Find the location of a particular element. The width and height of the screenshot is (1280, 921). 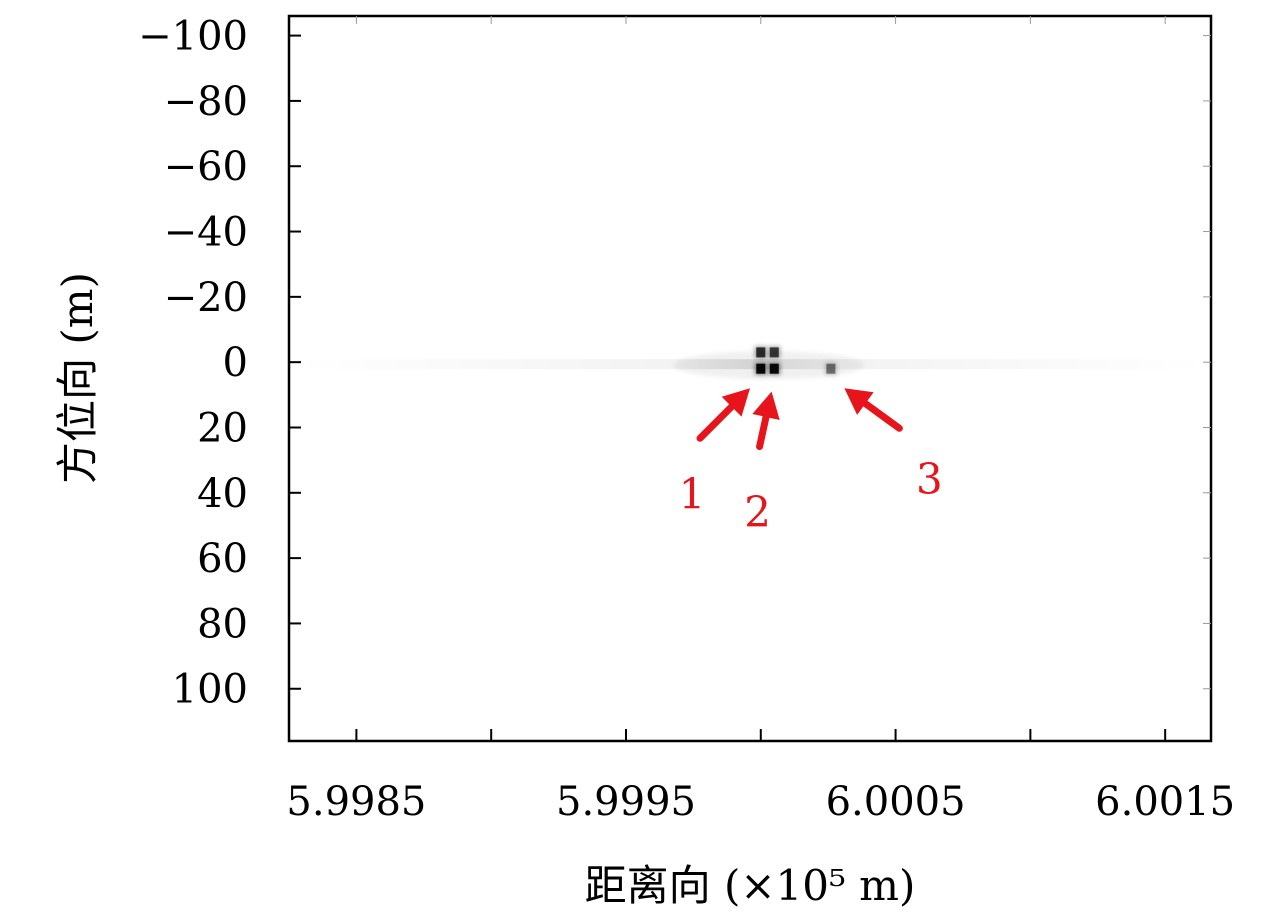

x-tick-label-1: 5.9995 is located at coordinates (626, 802).